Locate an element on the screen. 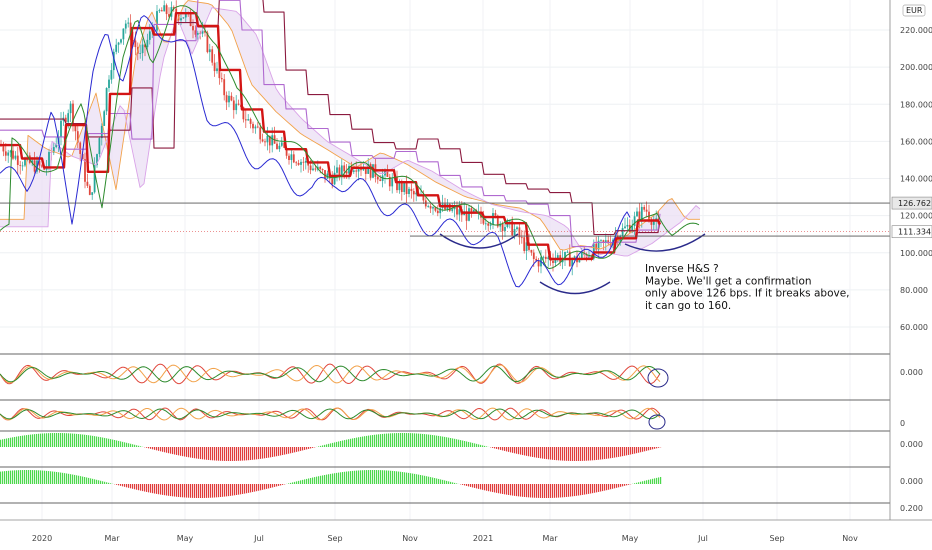 The image size is (932, 550). left-shoulder-arc is located at coordinates (479, 241).